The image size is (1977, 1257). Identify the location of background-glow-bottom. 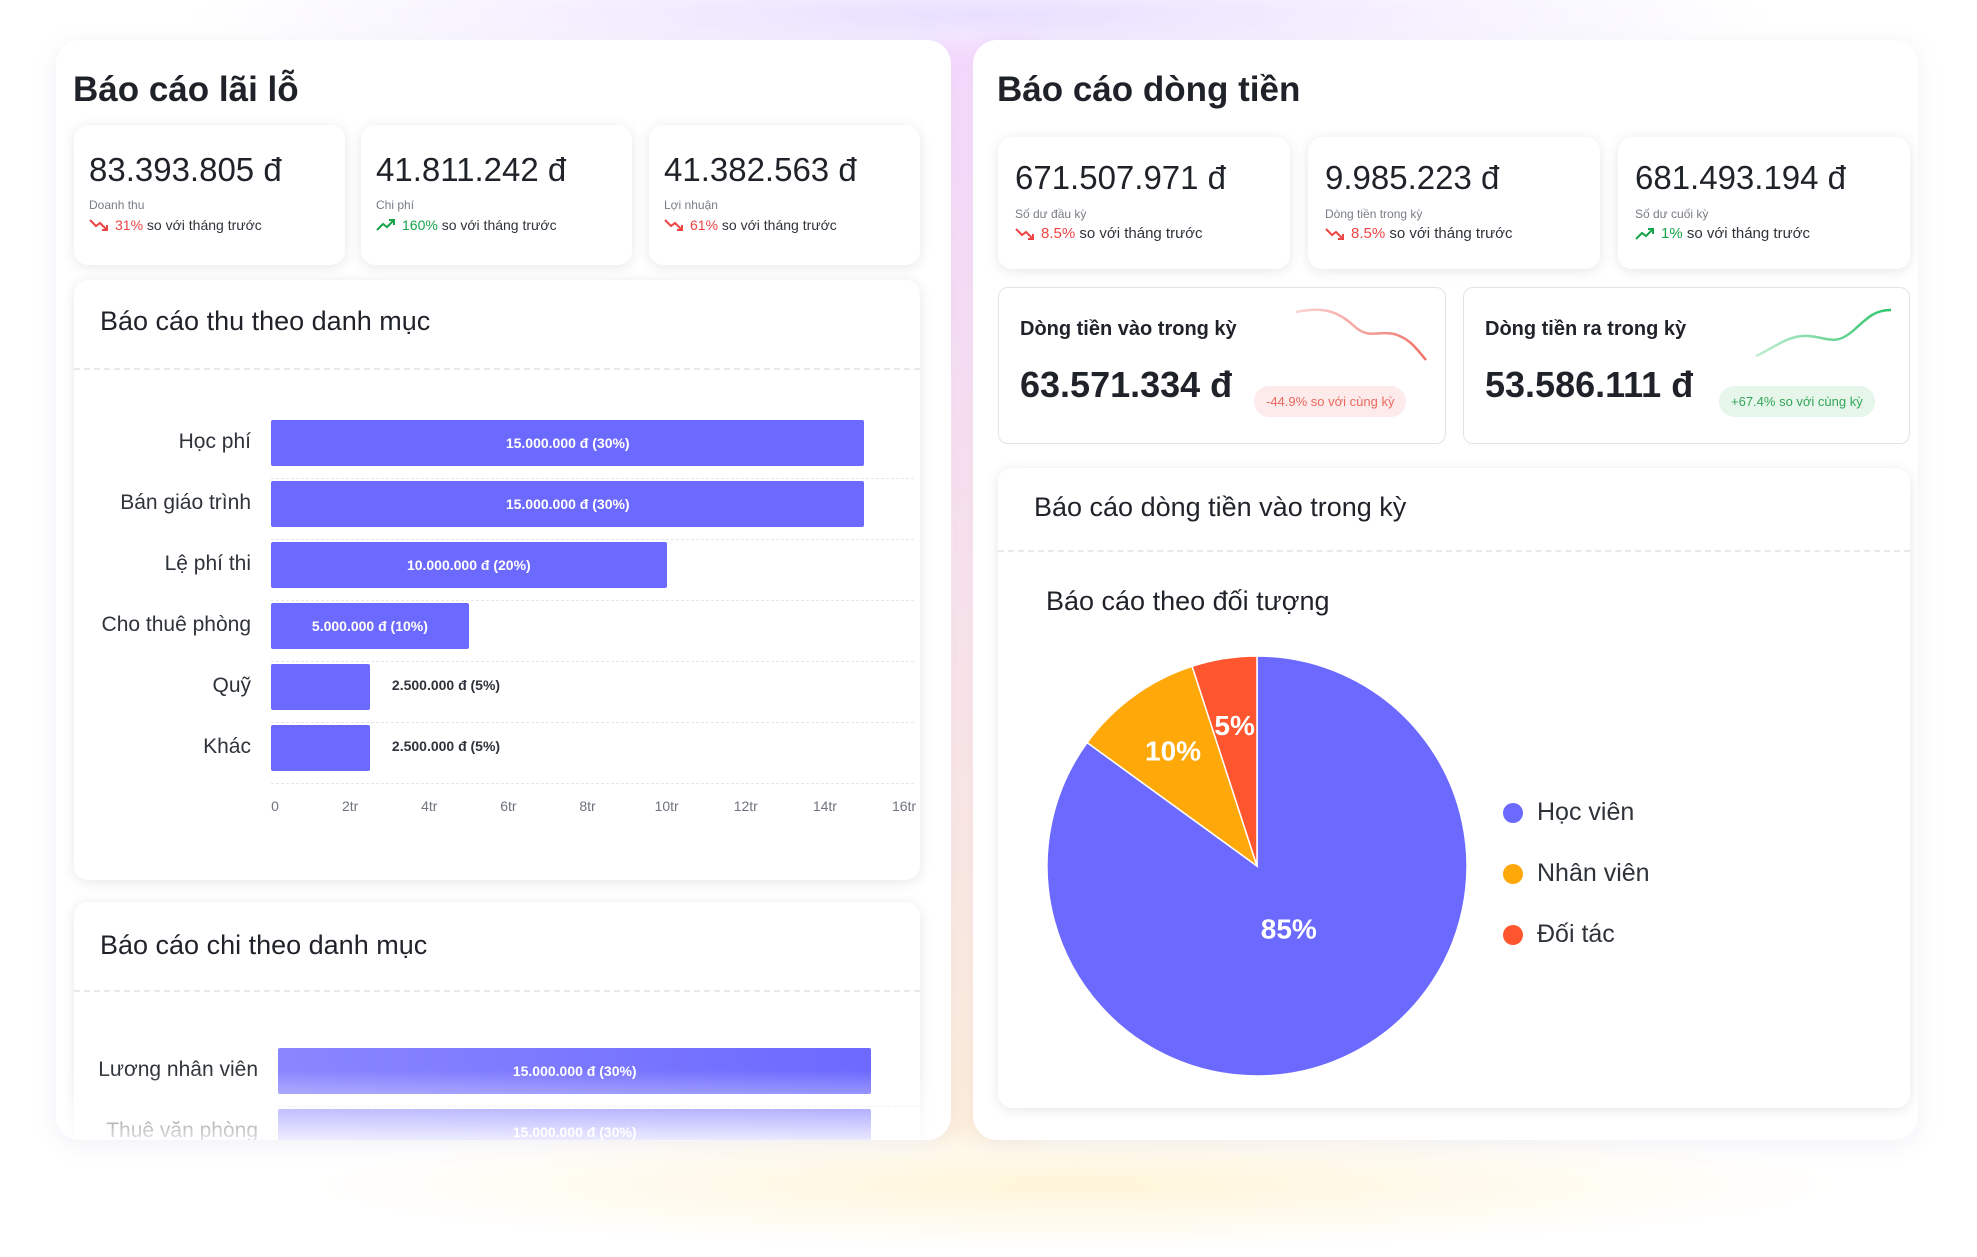
(1075, 1185).